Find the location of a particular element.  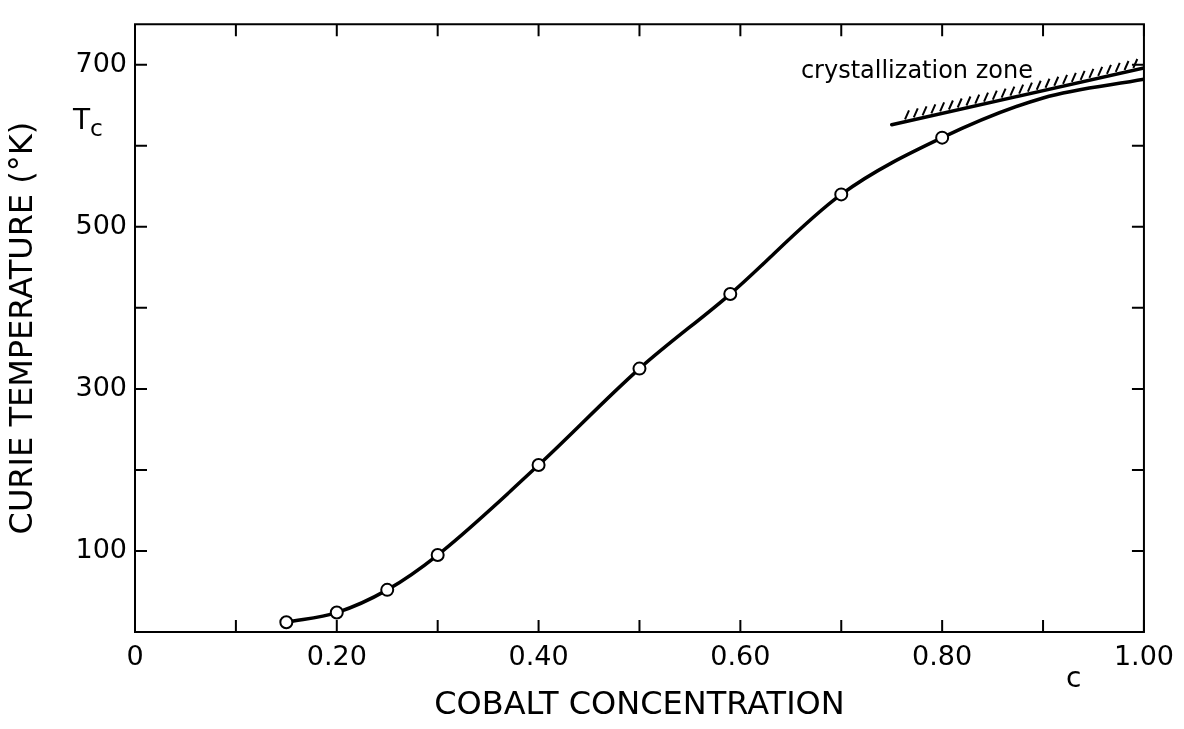

y-tick-label: 500 is located at coordinates (101, 224).